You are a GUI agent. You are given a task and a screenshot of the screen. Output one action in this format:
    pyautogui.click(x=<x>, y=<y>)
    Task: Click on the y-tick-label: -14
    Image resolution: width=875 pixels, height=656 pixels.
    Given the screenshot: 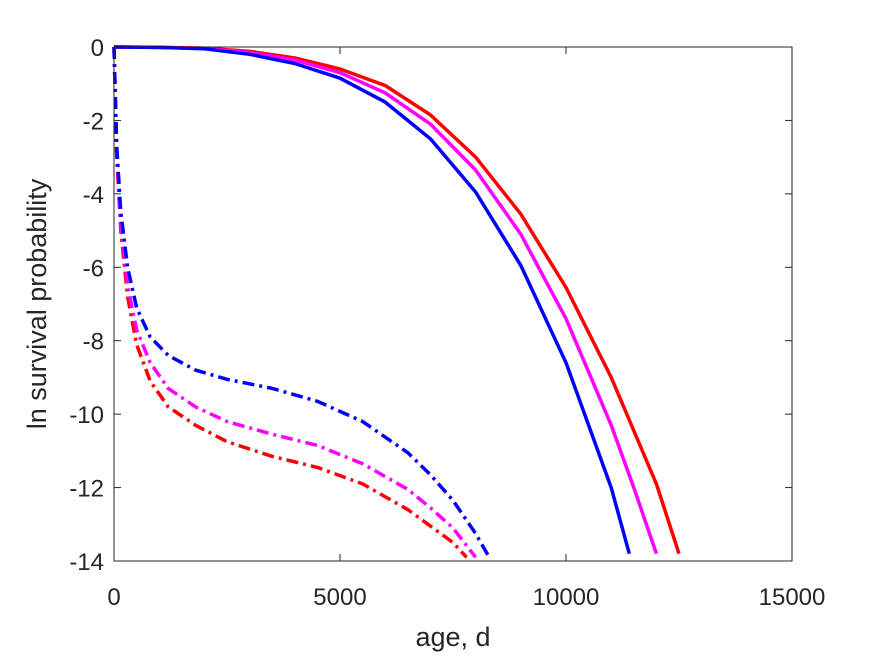 What is the action you would take?
    pyautogui.click(x=86, y=562)
    